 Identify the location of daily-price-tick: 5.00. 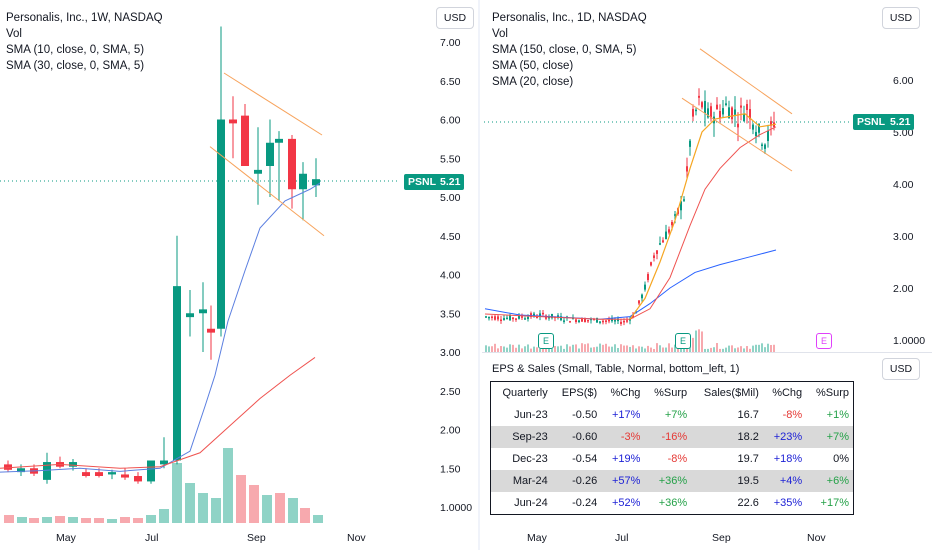
(903, 133).